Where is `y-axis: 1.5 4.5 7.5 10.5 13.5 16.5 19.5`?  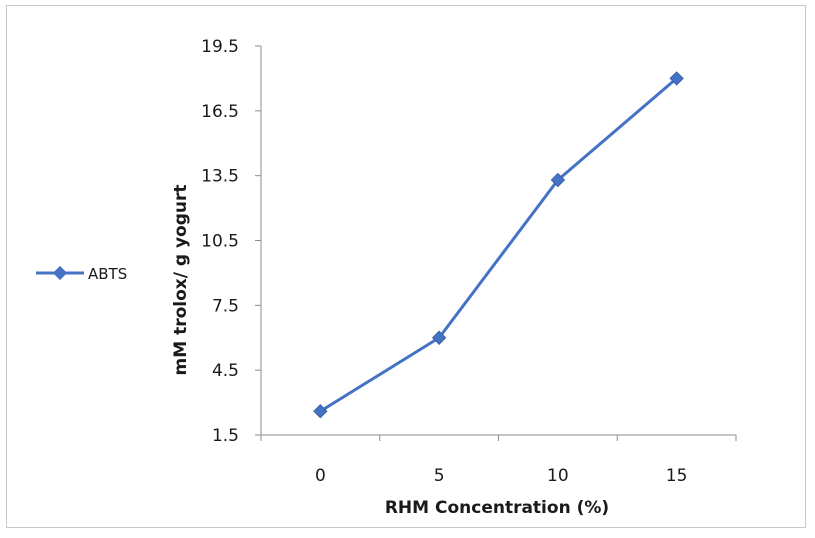 y-axis: 1.5 4.5 7.5 10.5 13.5 16.5 19.5 is located at coordinates (231, 241).